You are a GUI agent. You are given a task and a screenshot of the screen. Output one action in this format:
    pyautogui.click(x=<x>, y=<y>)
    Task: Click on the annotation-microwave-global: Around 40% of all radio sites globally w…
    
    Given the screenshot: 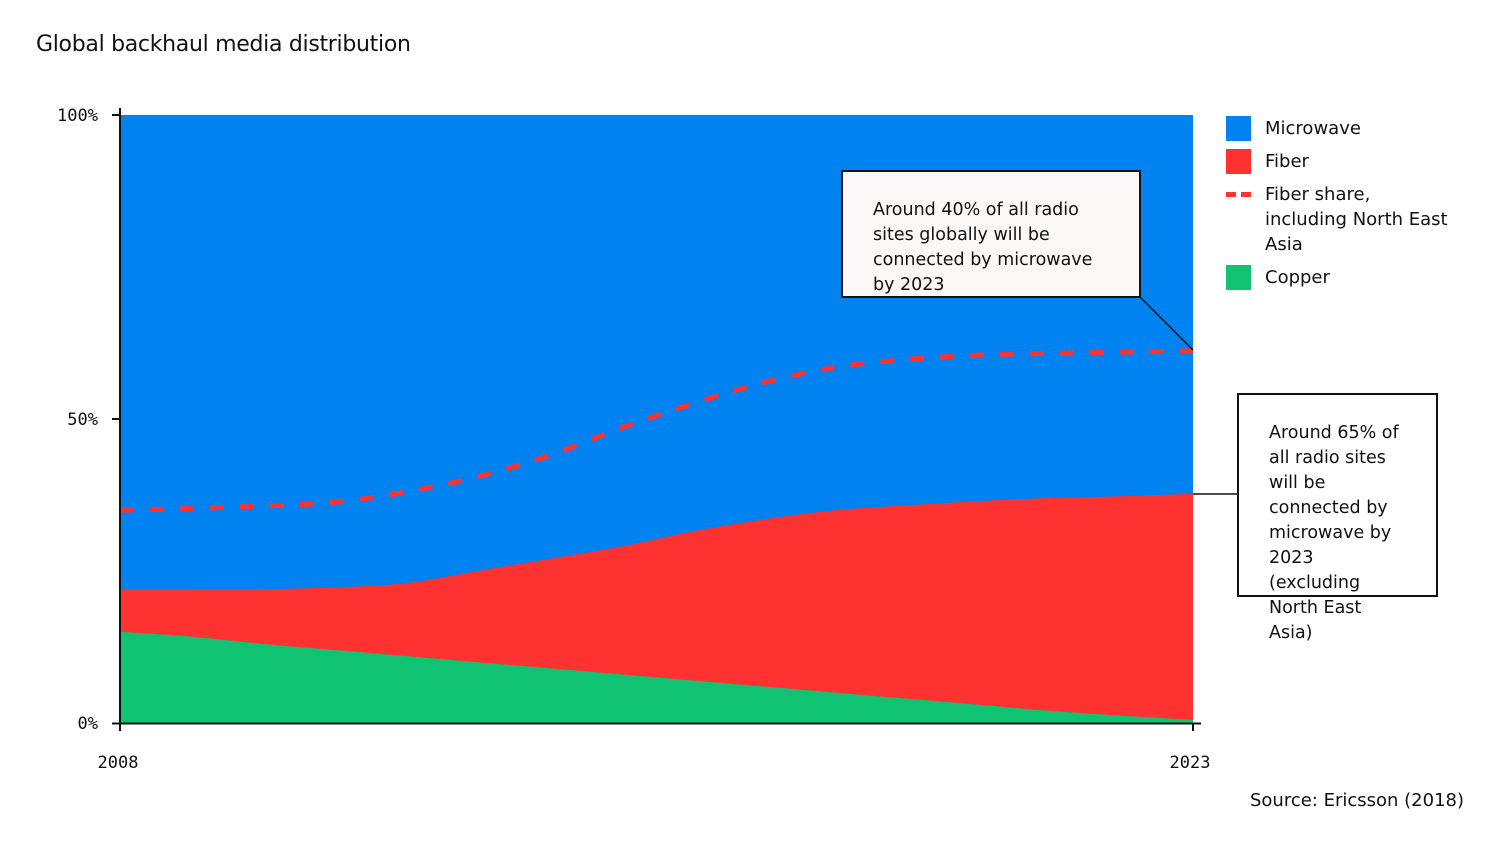 What is the action you would take?
    pyautogui.click(x=991, y=234)
    